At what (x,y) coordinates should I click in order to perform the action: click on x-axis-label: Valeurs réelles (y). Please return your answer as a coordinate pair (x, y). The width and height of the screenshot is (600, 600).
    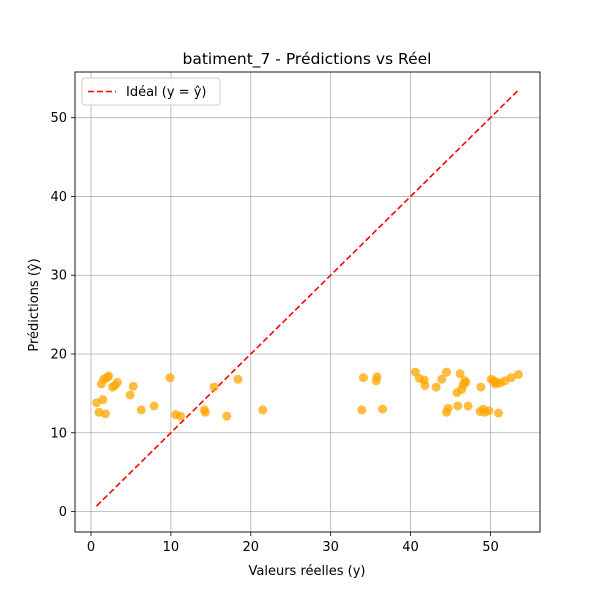
    Looking at the image, I should click on (307, 571).